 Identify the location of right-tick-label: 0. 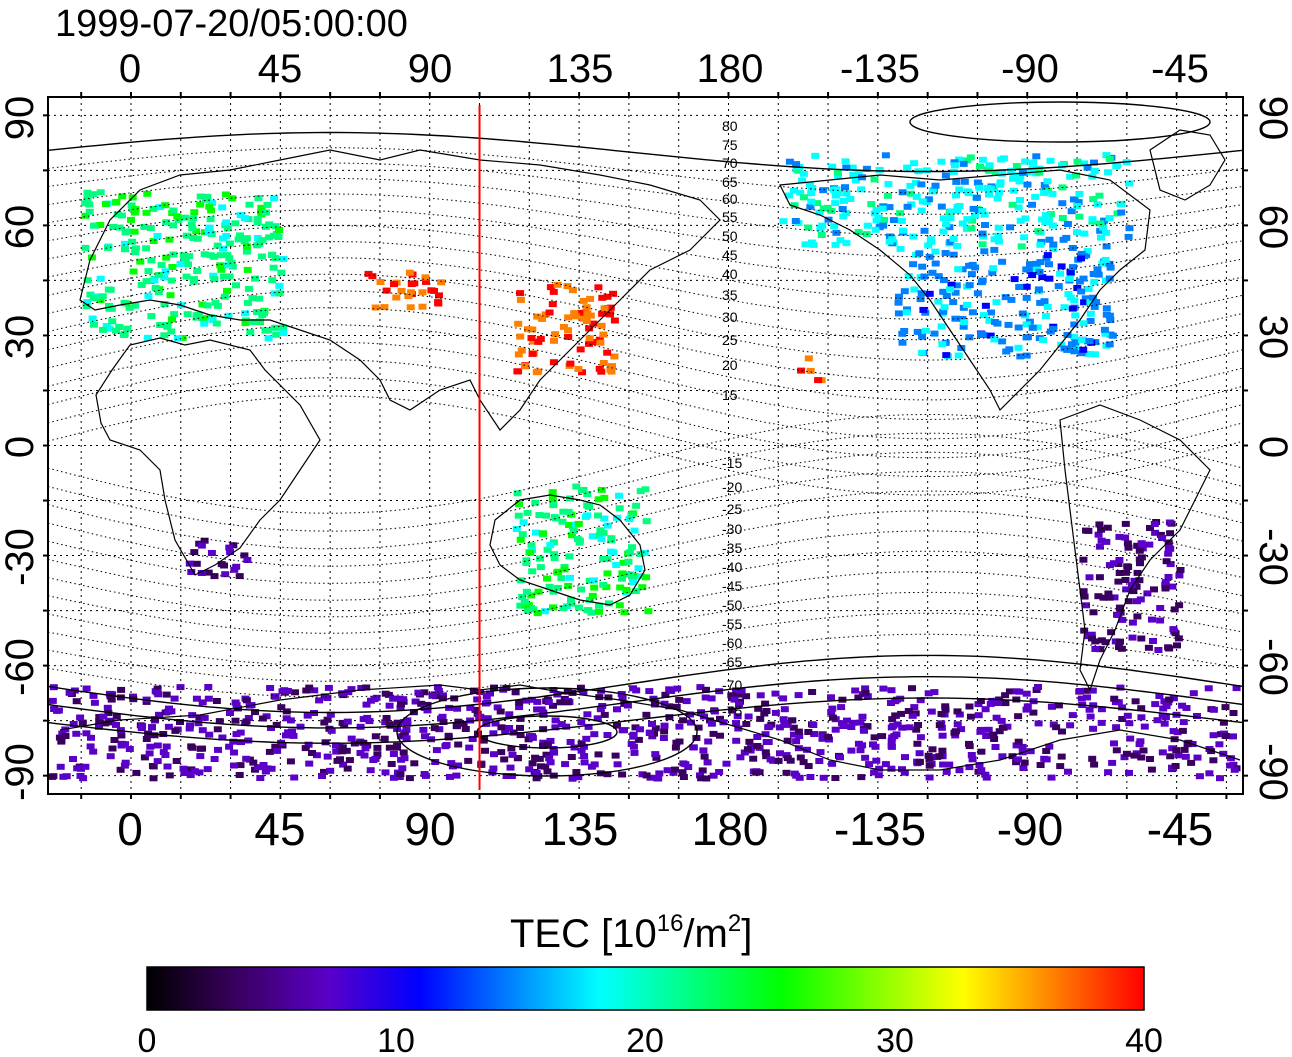
(1271, 447).